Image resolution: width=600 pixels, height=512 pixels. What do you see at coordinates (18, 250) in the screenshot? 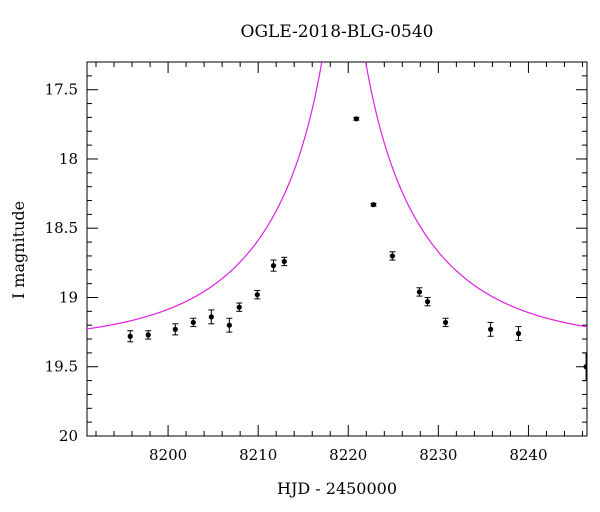
I see `y-axis-label: I magnitude` at bounding box center [18, 250].